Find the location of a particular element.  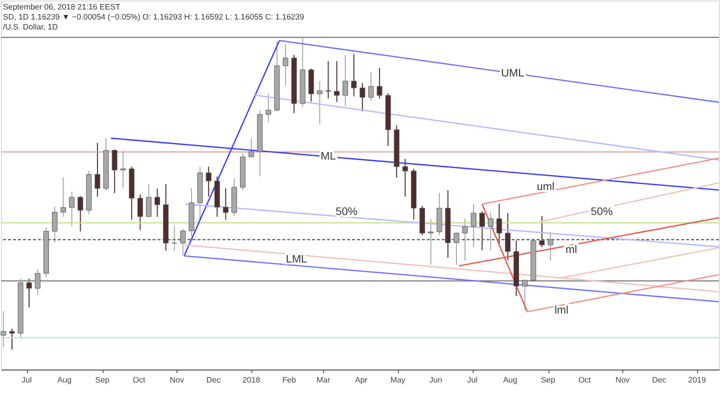

x-tick-label: 2018 is located at coordinates (251, 379).